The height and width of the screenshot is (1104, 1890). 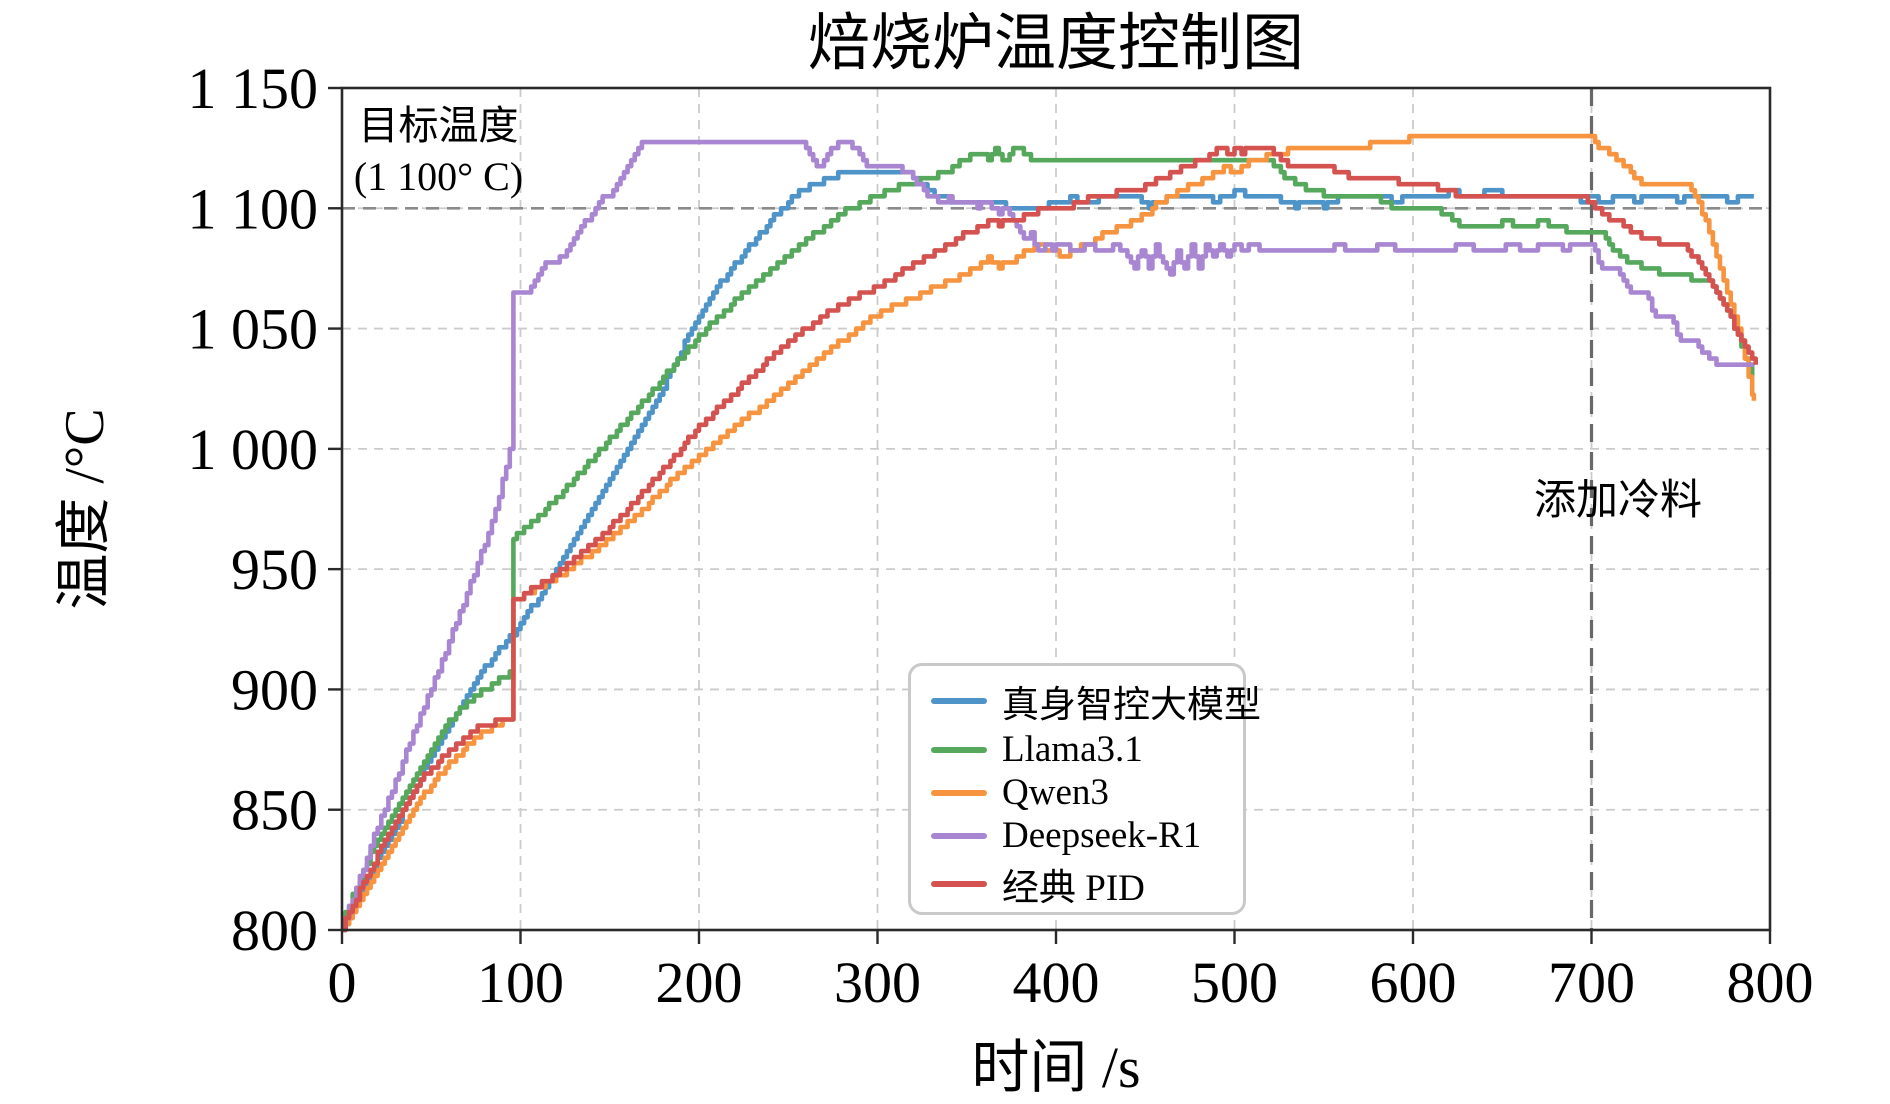 I want to click on legend-item-2: Qwen3, so click(x=1084, y=792).